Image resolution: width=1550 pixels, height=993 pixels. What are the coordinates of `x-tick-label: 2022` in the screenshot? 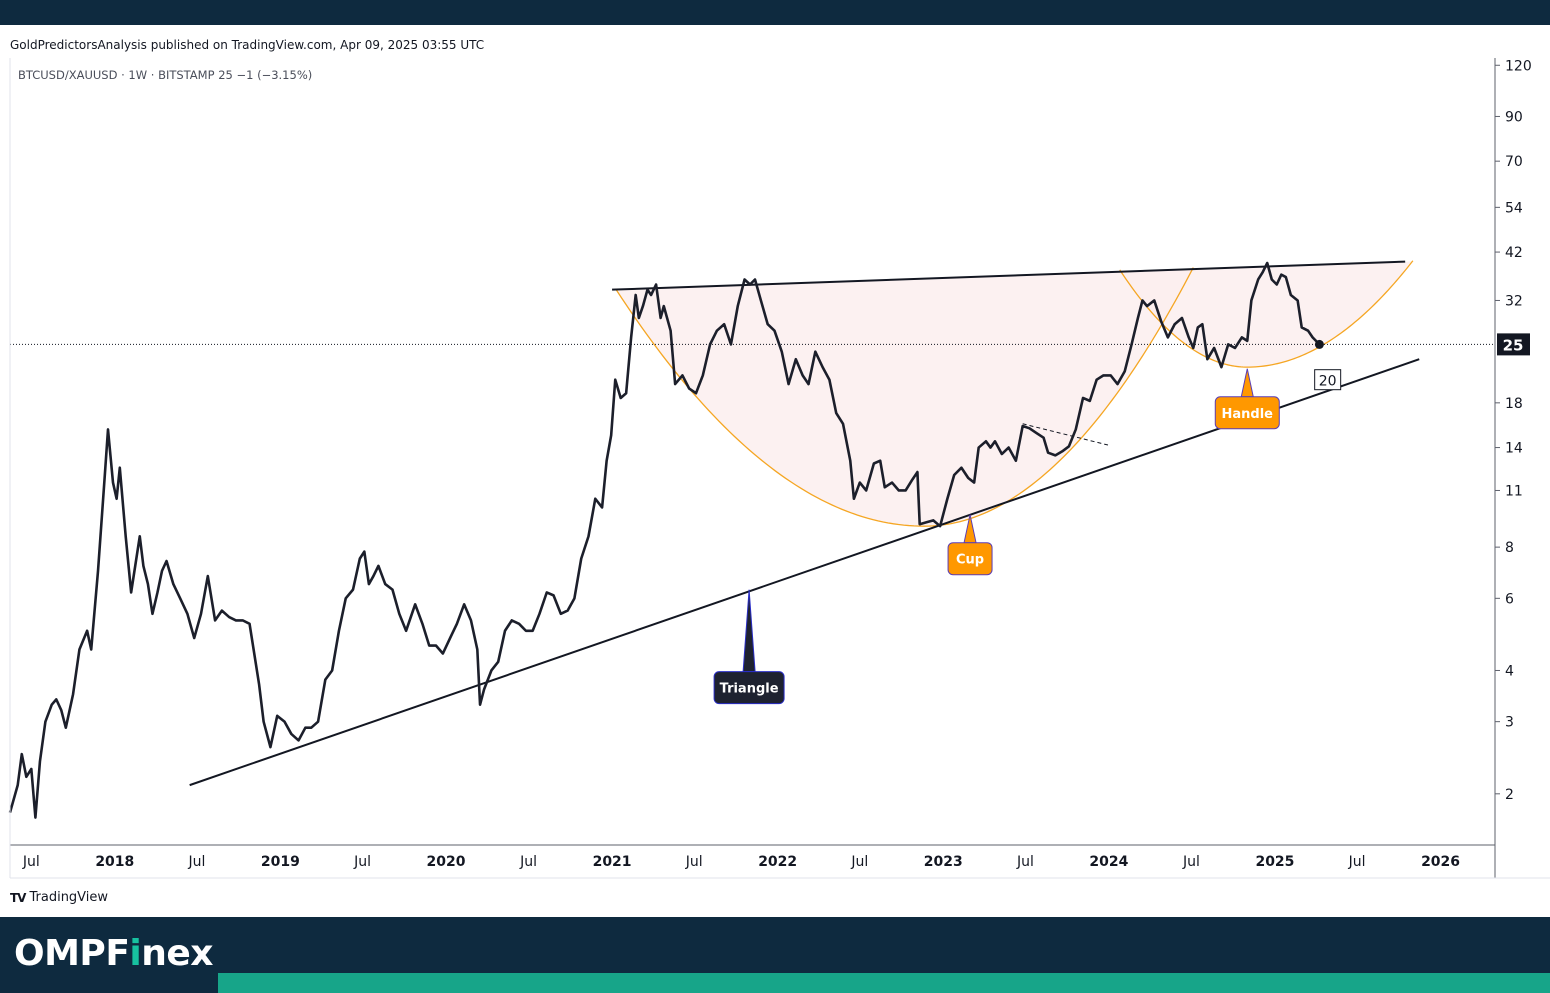 It's located at (777, 862).